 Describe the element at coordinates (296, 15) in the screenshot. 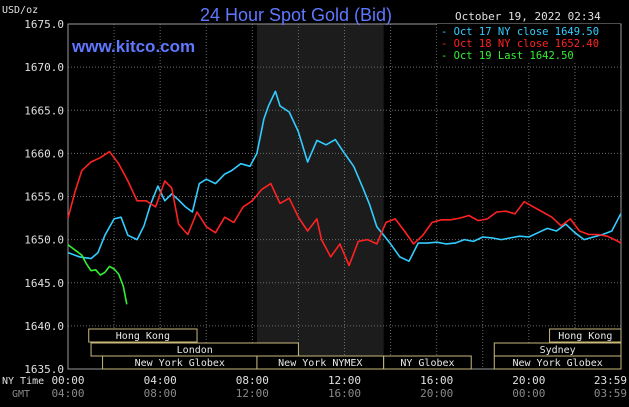

I see `chart-title: 24 Hour Spot Gold (Bid)` at that location.